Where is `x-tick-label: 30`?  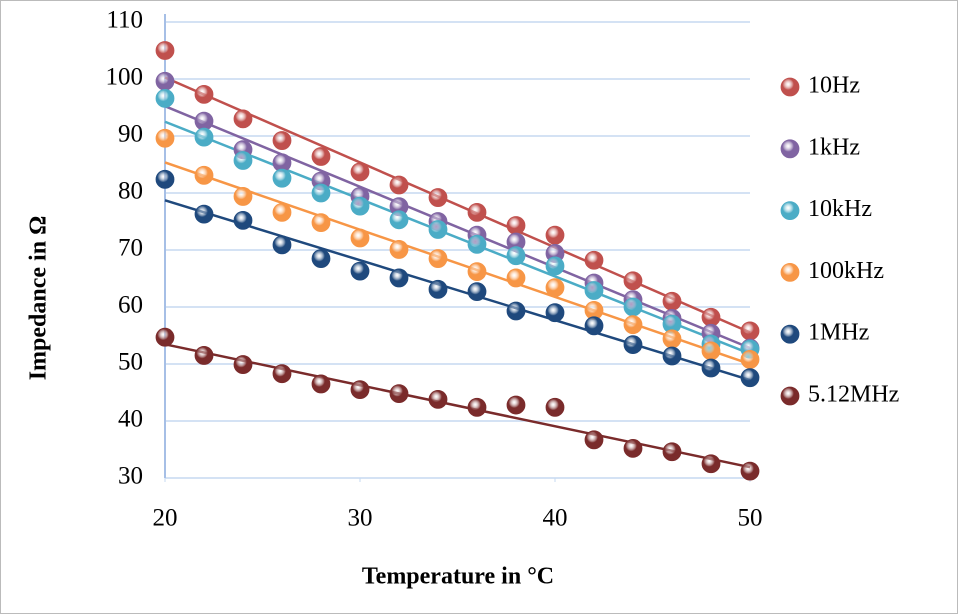 x-tick-label: 30 is located at coordinates (360, 518).